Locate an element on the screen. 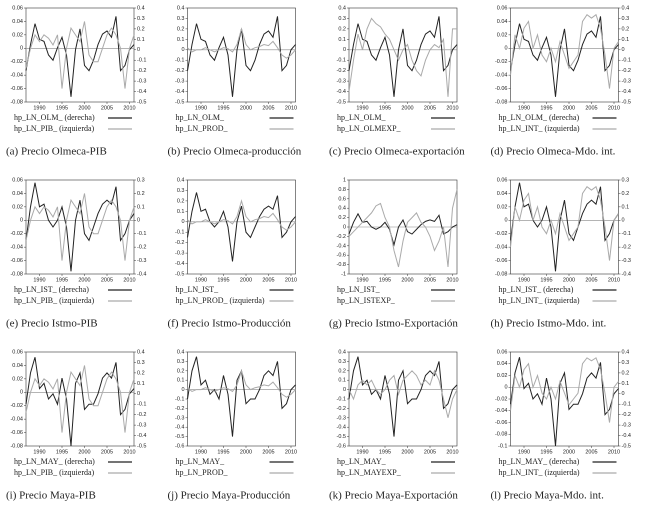 This screenshot has height=512, width=646. legend-label: hp_LN_ISTEXP_ is located at coordinates (366, 300).